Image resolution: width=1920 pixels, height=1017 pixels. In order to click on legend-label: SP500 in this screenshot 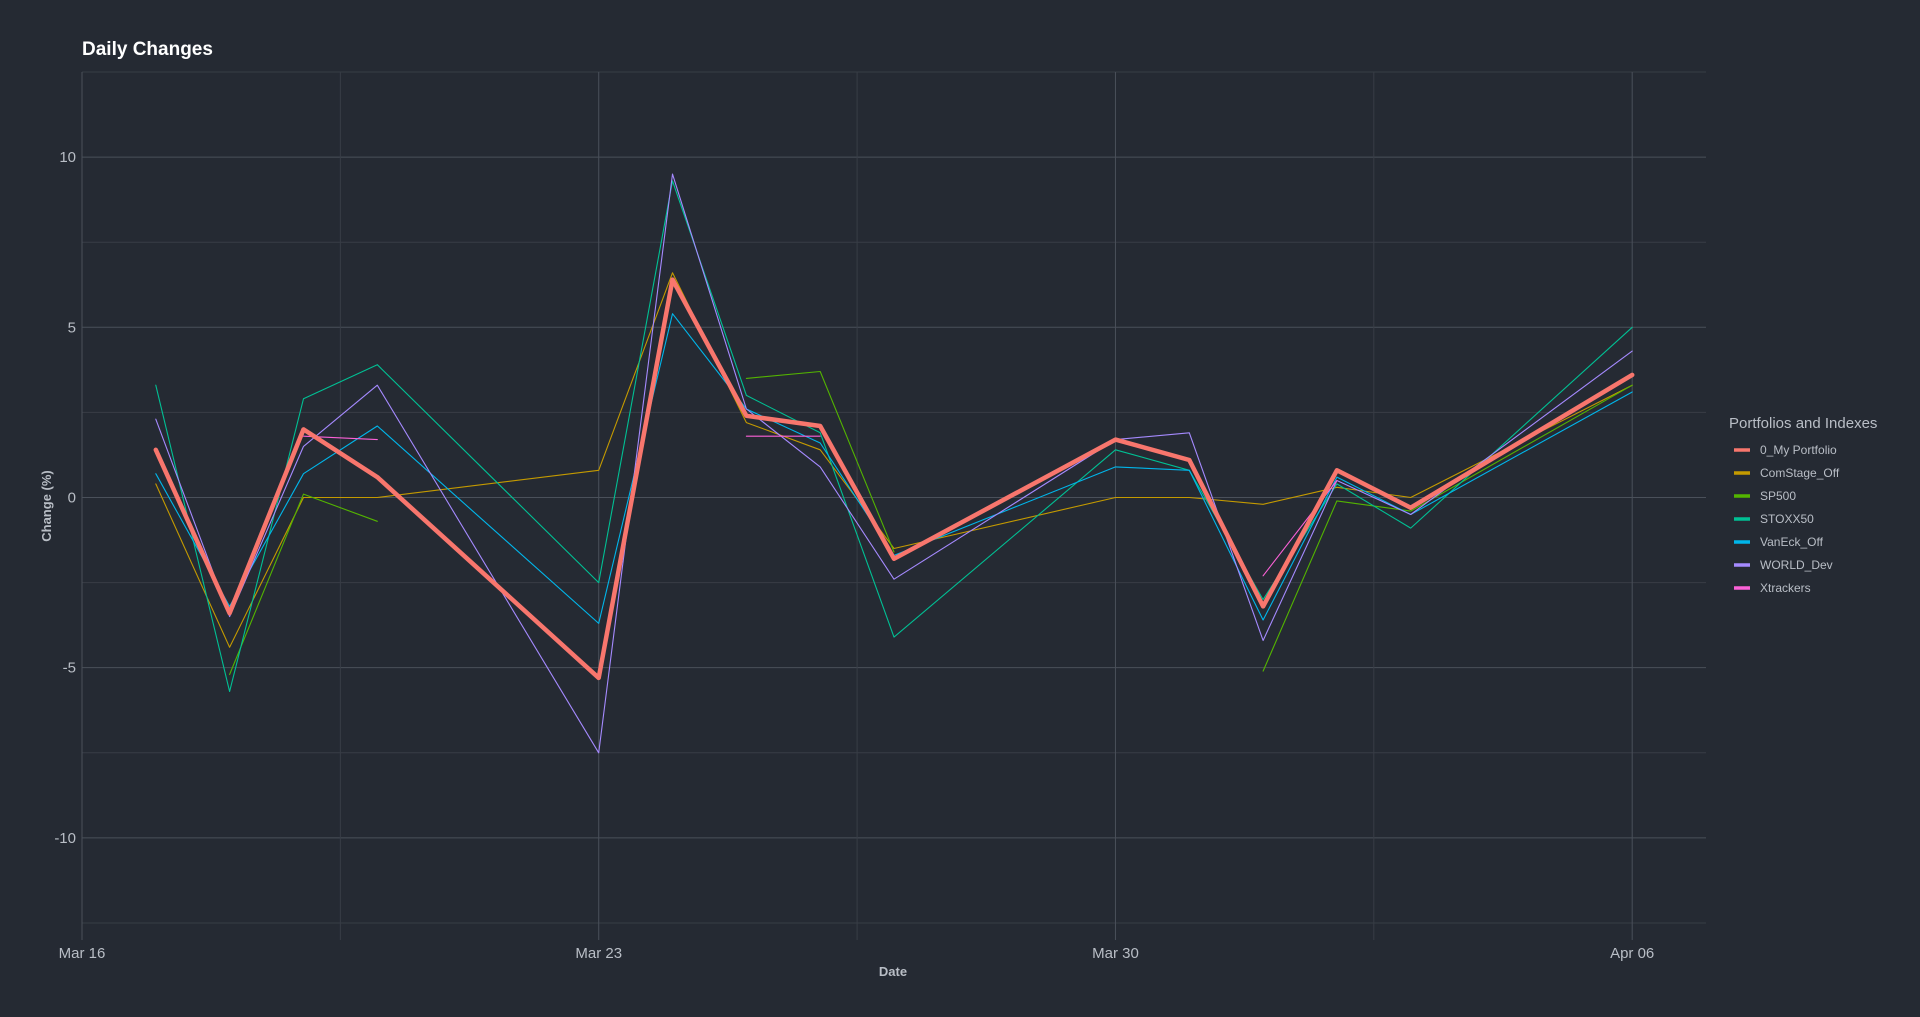, I will do `click(1778, 496)`.